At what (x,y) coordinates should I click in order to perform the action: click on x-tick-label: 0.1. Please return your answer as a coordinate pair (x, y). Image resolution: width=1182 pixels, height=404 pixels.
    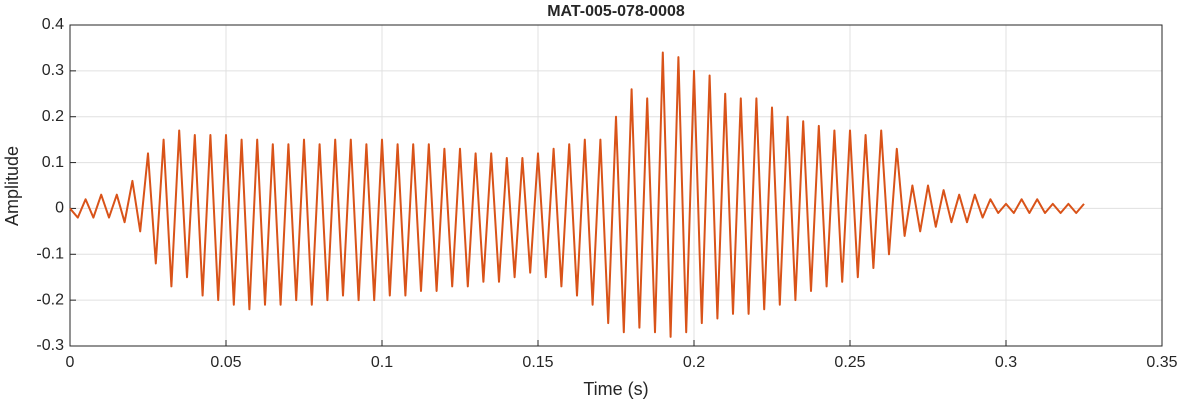
    Looking at the image, I should click on (382, 362).